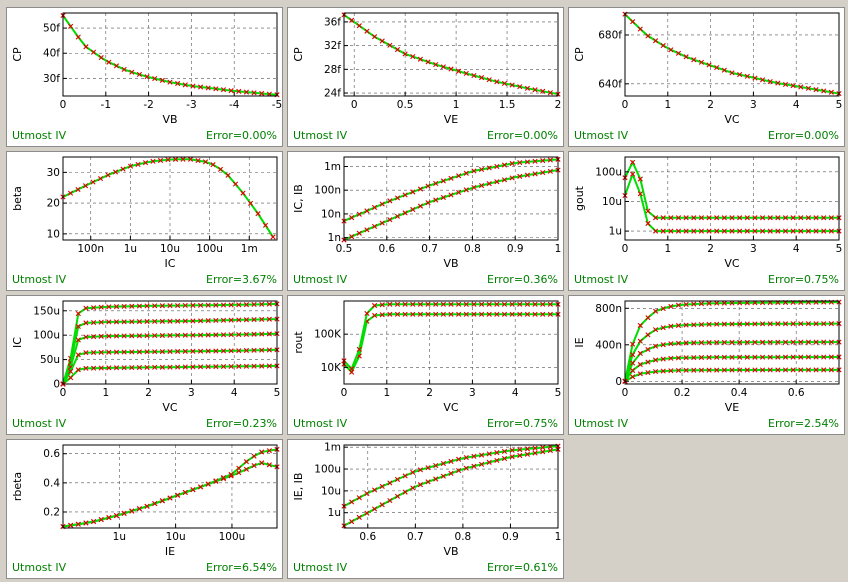 The width and height of the screenshot is (848, 582). What do you see at coordinates (50, 360) in the screenshot?
I see `y-tick-label: 50u` at bounding box center [50, 360].